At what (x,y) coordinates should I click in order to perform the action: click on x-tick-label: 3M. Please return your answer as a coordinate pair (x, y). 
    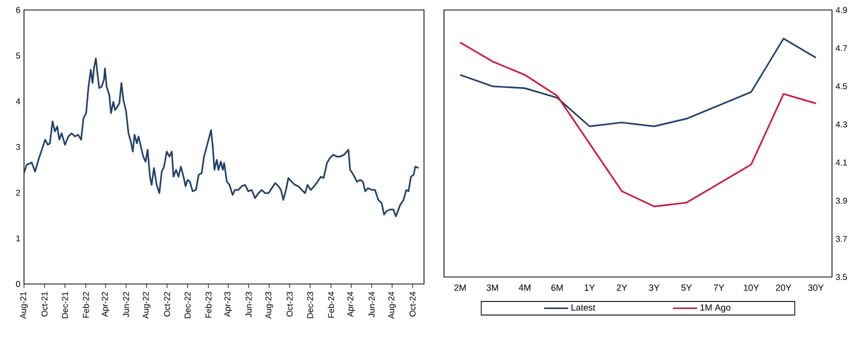
    Looking at the image, I should click on (492, 287).